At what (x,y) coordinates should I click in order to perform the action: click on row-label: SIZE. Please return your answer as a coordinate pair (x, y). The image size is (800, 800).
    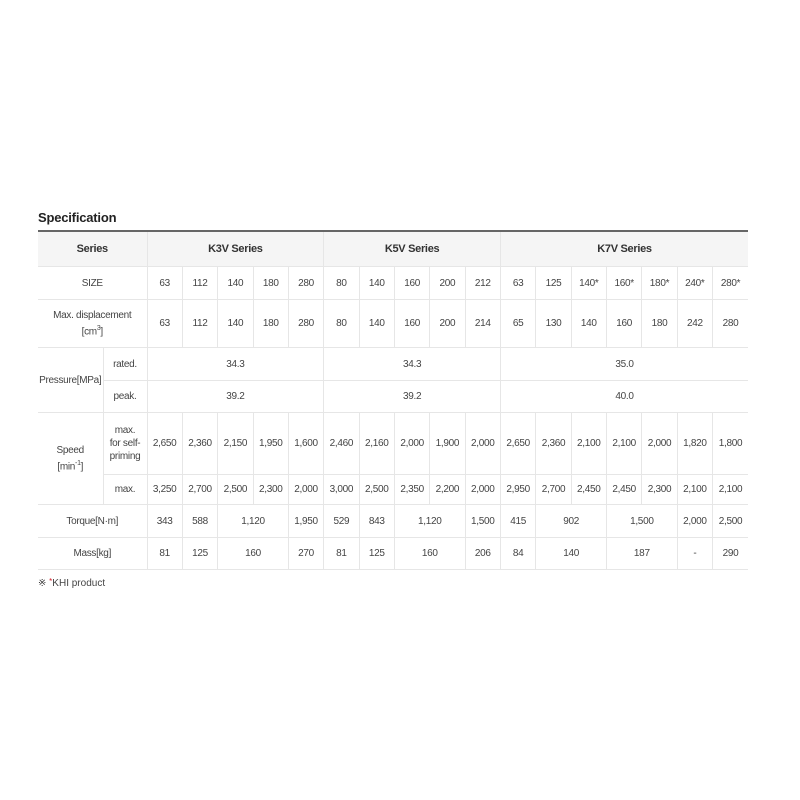
    Looking at the image, I should click on (93, 283).